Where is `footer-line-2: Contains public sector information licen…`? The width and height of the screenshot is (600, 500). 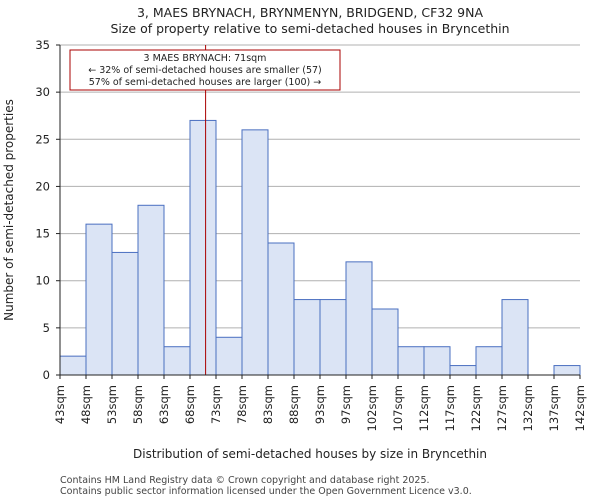 footer-line-2: Contains public sector information licen… is located at coordinates (266, 491).